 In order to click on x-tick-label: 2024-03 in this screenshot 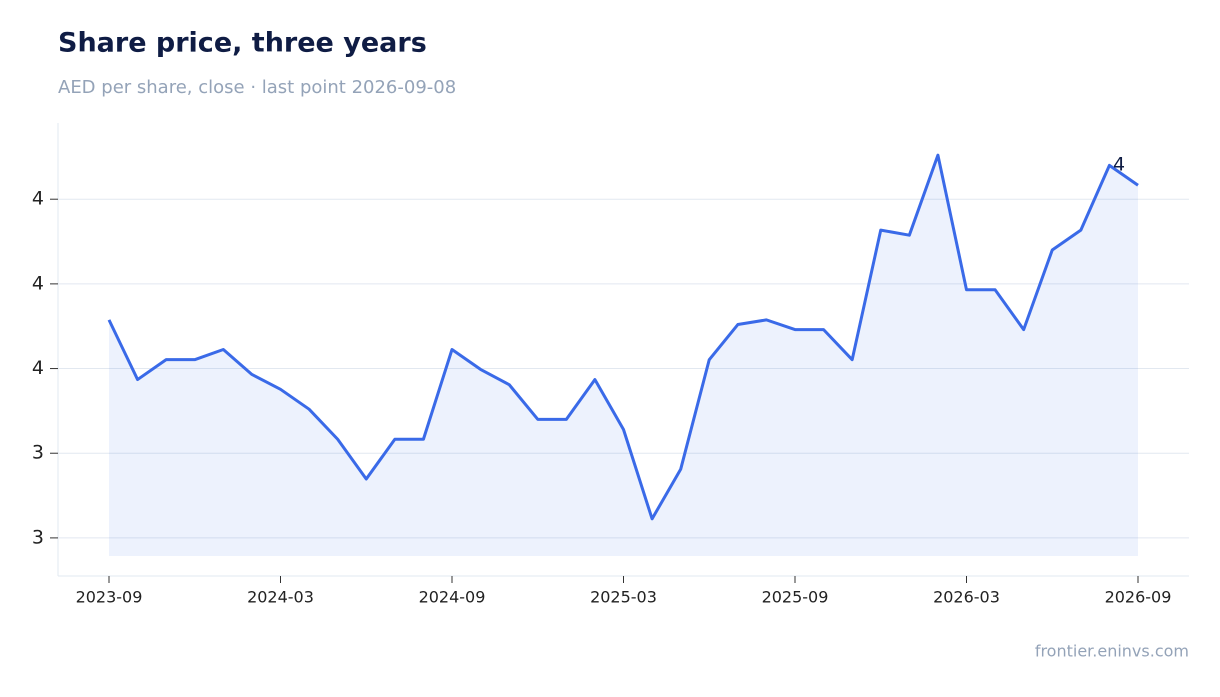, I will do `click(280, 597)`.